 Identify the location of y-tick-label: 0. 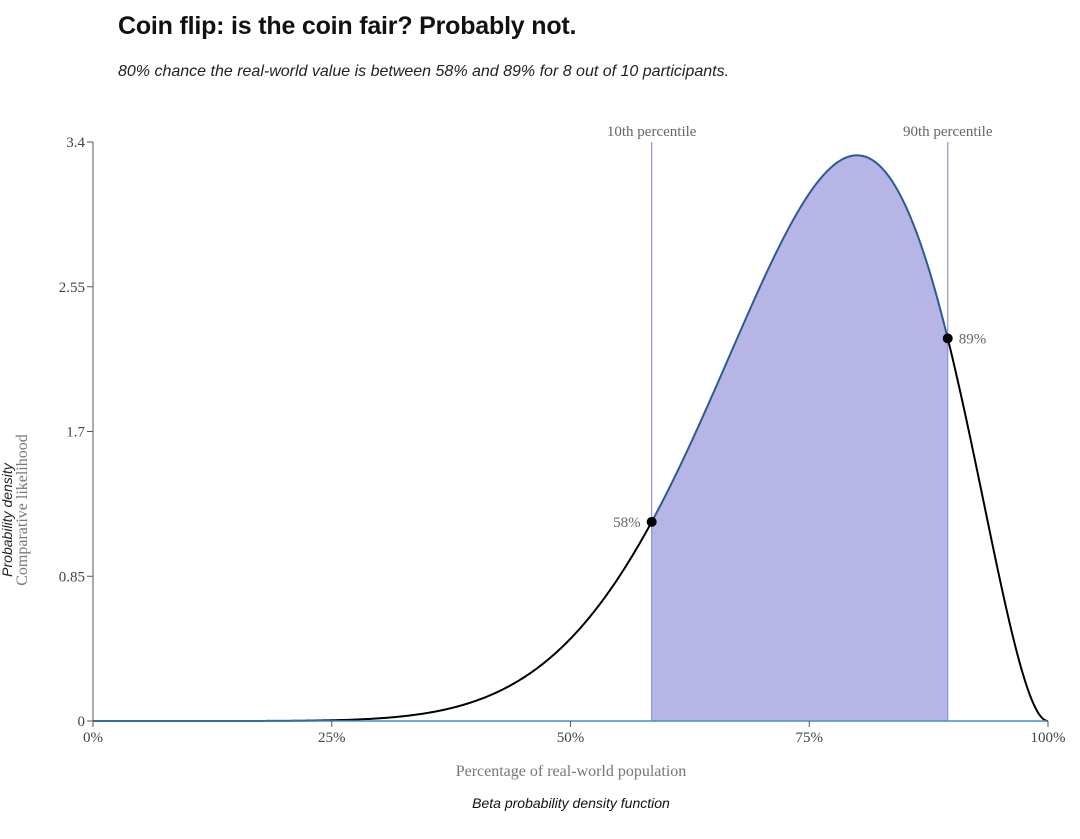
(82, 722).